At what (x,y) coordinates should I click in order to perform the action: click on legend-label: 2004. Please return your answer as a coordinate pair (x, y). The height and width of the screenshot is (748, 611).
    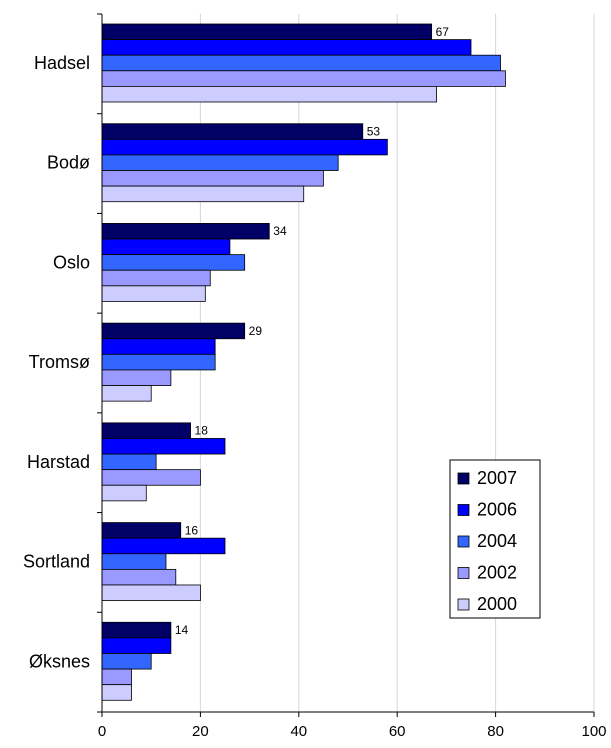
    Looking at the image, I should click on (497, 541).